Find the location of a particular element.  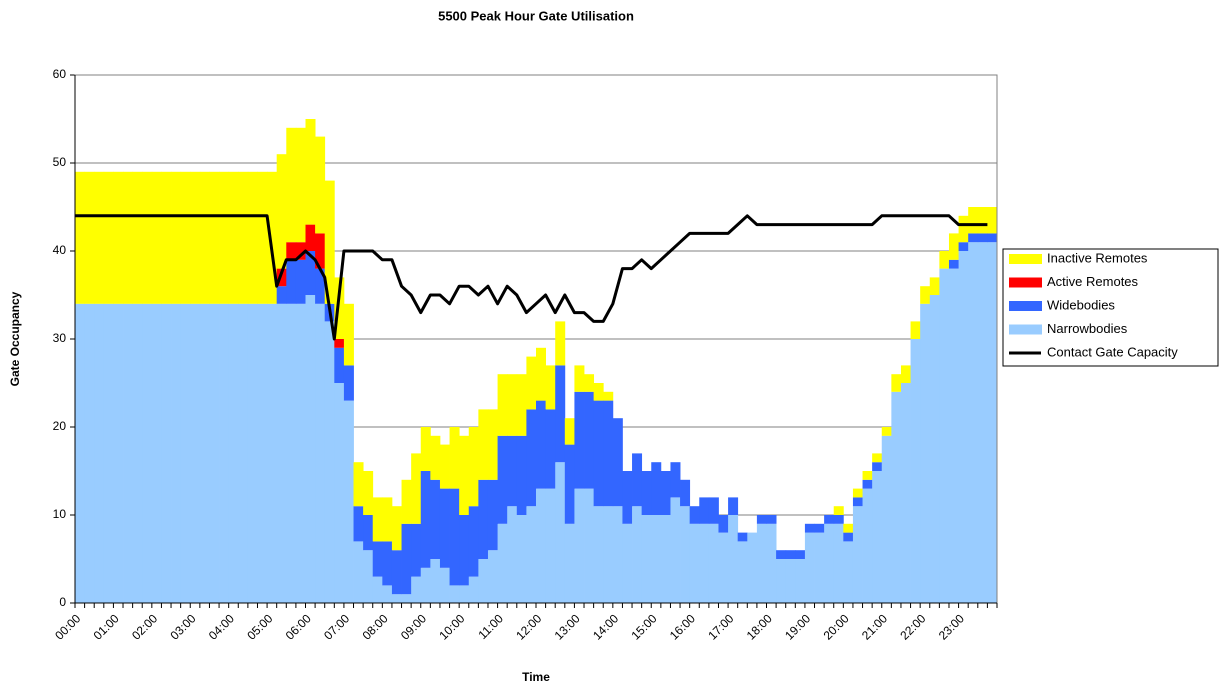

y-tick-label: 10 is located at coordinates (60, 514).